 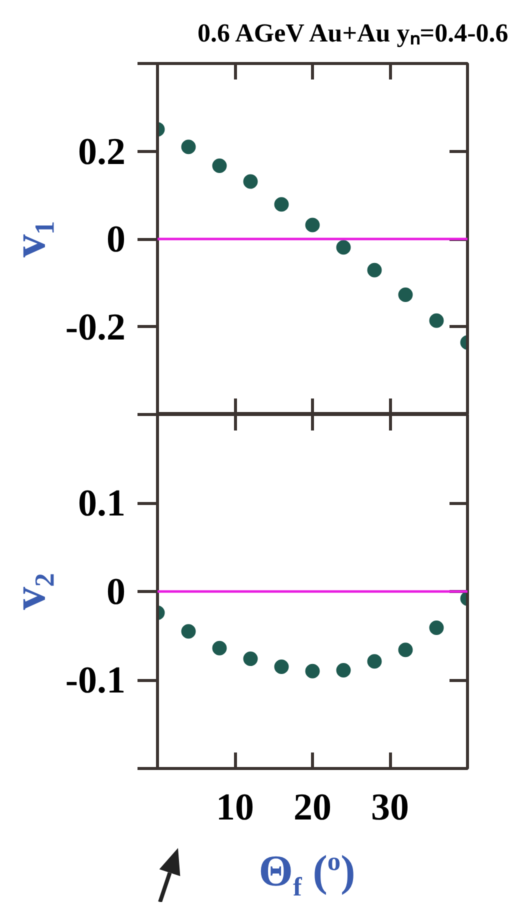 I want to click on x-tick-label: 20, so click(x=313, y=807).